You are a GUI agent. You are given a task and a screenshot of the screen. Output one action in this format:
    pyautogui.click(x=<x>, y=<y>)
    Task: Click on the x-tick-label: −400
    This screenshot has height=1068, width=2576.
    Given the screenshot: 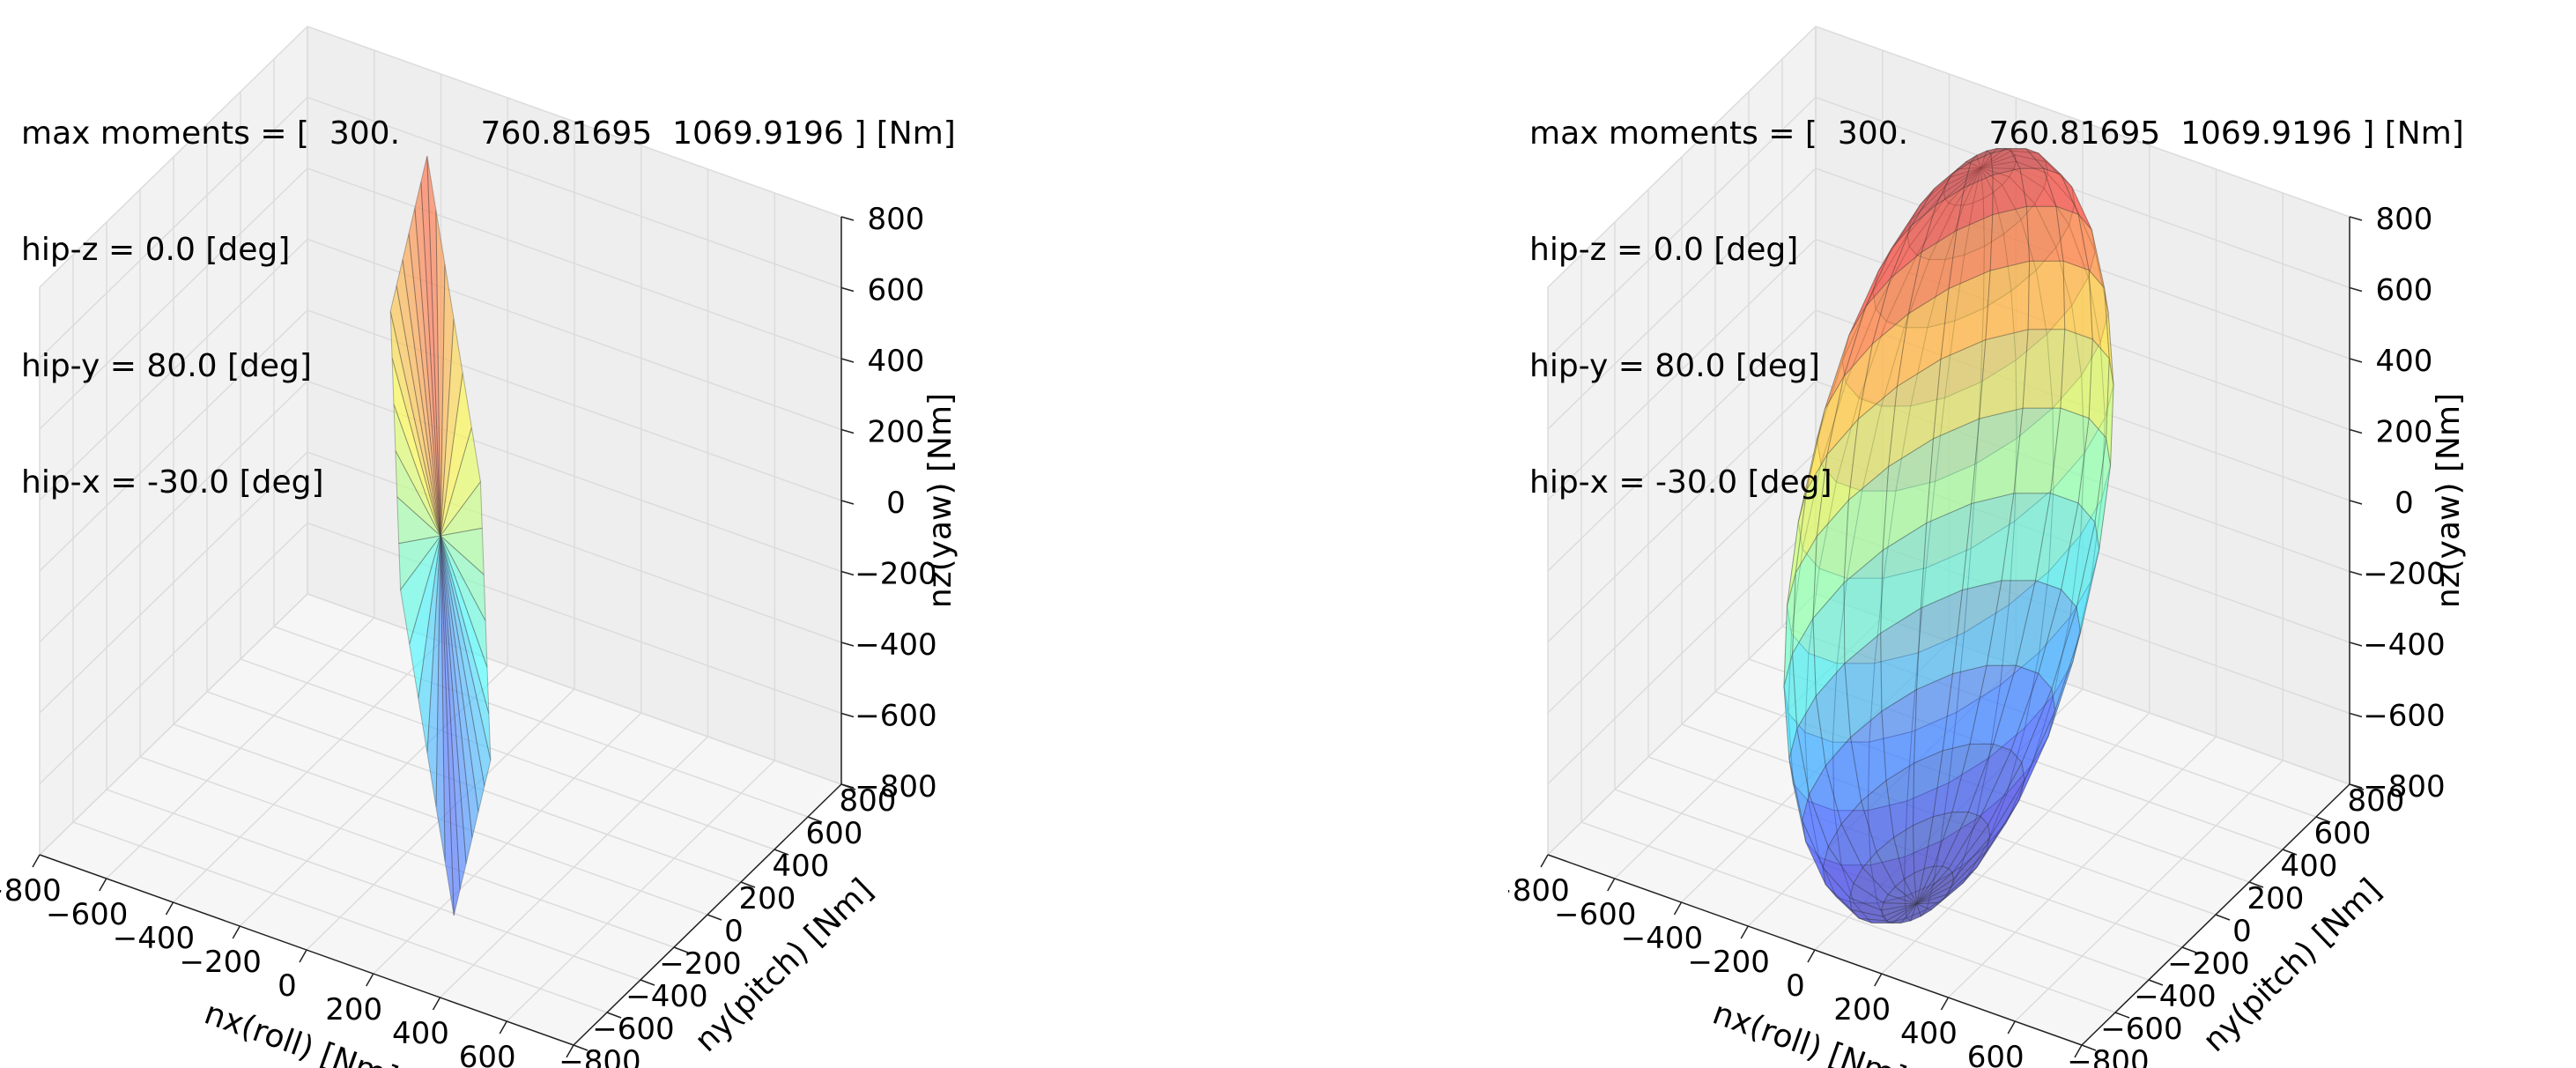 What is the action you would take?
    pyautogui.click(x=1662, y=939)
    